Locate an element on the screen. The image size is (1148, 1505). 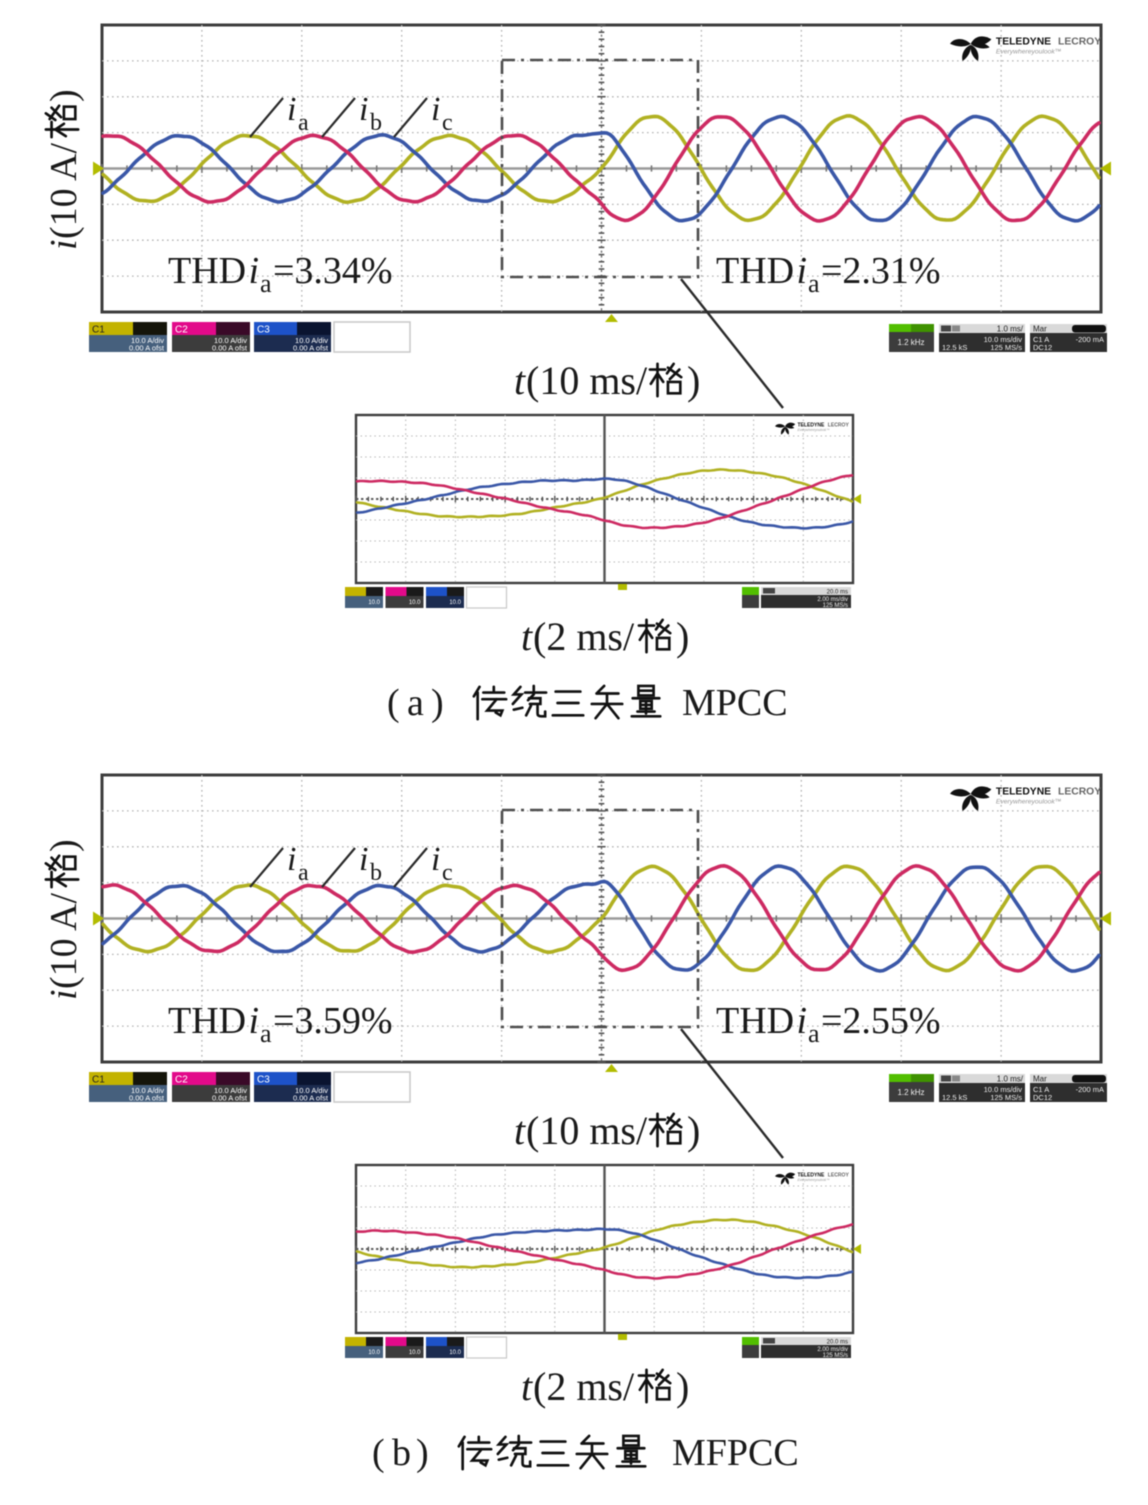
svg-text: -200 mA is located at coordinates (1090, 339).